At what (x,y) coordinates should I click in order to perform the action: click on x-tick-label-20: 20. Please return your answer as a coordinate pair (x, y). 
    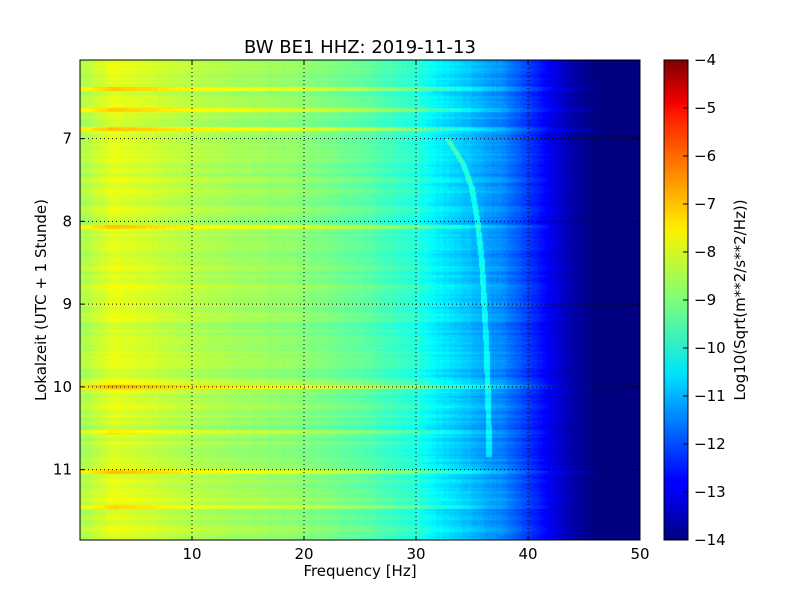
    Looking at the image, I should click on (303, 554).